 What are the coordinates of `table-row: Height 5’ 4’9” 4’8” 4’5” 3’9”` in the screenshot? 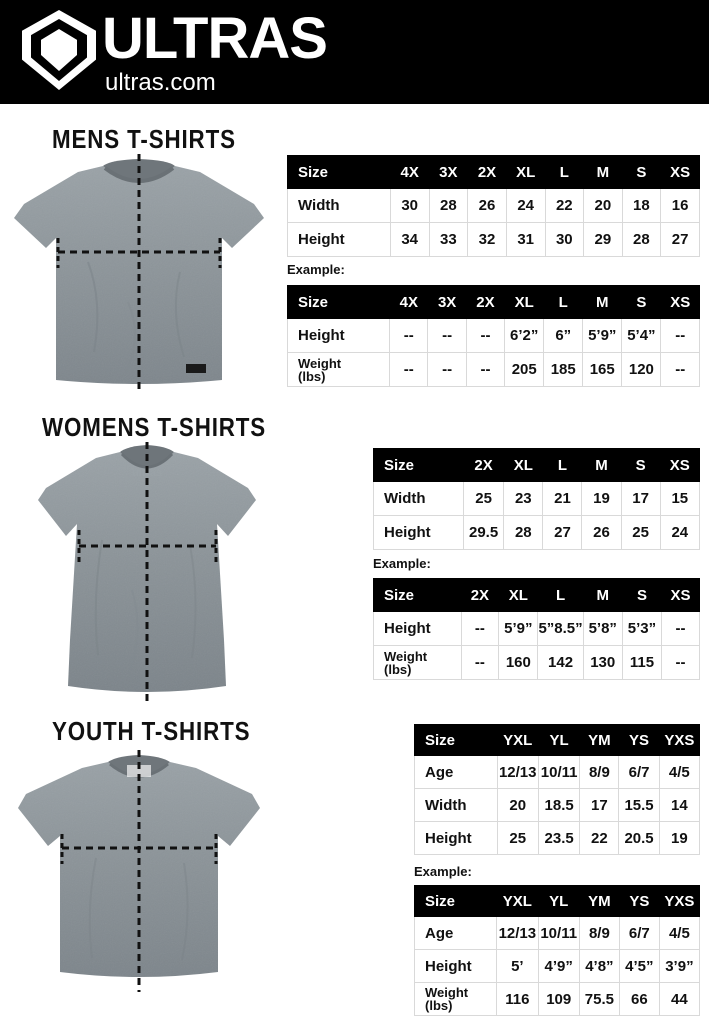 It's located at (557, 966).